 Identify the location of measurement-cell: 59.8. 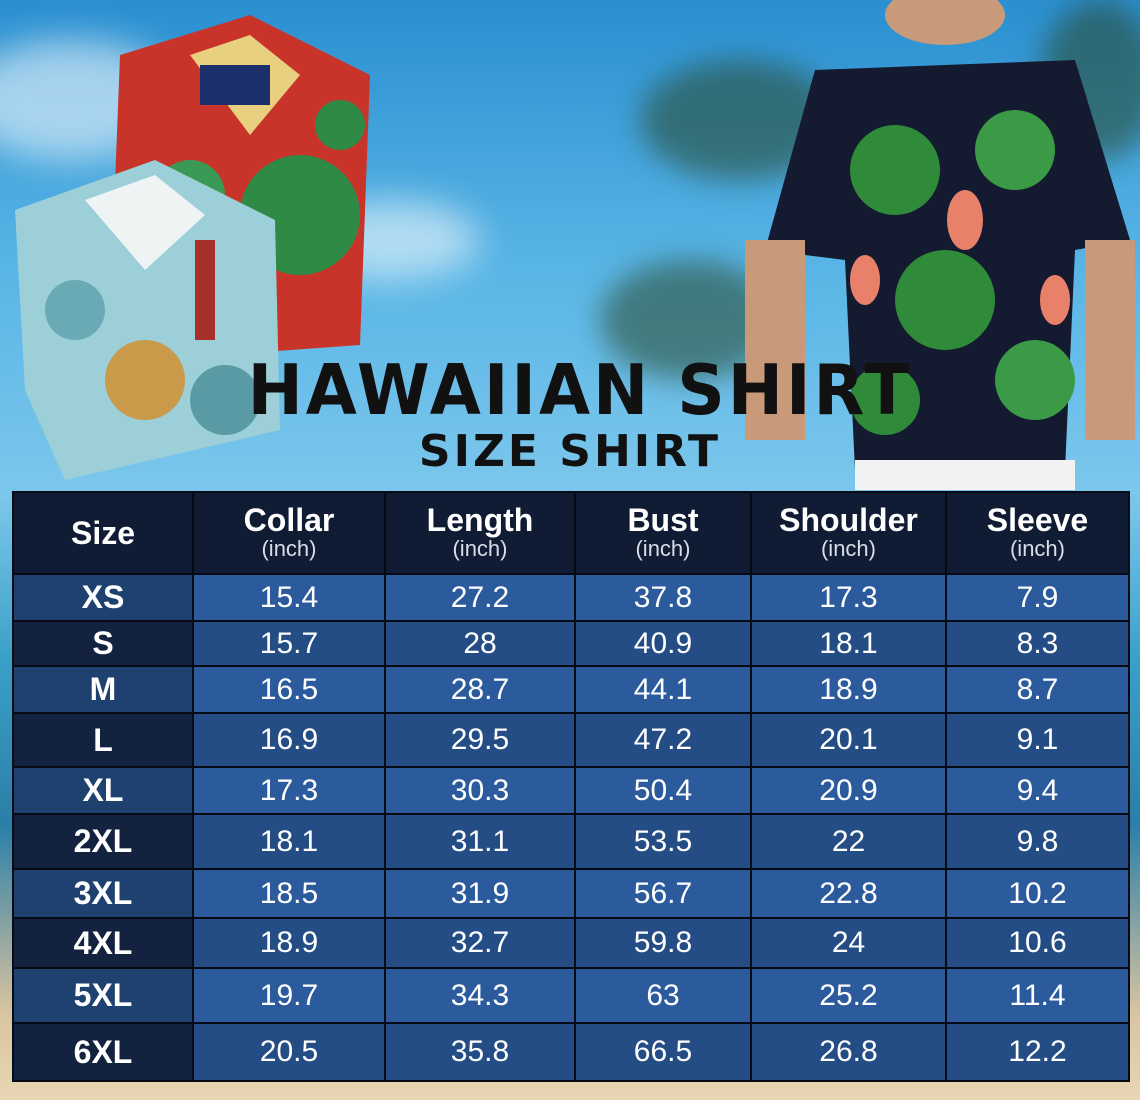
(663, 943).